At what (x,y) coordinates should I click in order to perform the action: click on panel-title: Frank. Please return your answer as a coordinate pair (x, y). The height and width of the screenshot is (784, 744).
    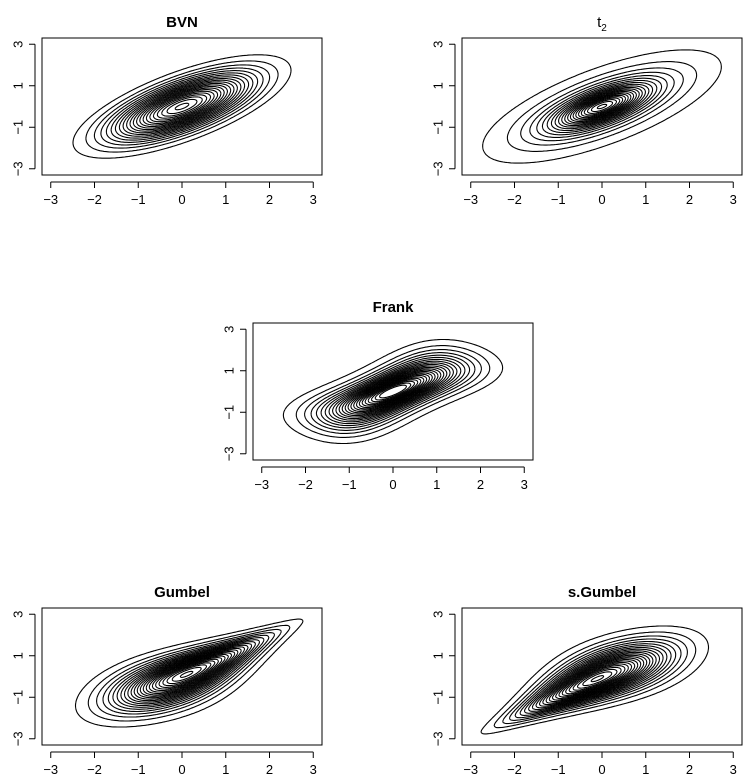
    Looking at the image, I should click on (394, 307).